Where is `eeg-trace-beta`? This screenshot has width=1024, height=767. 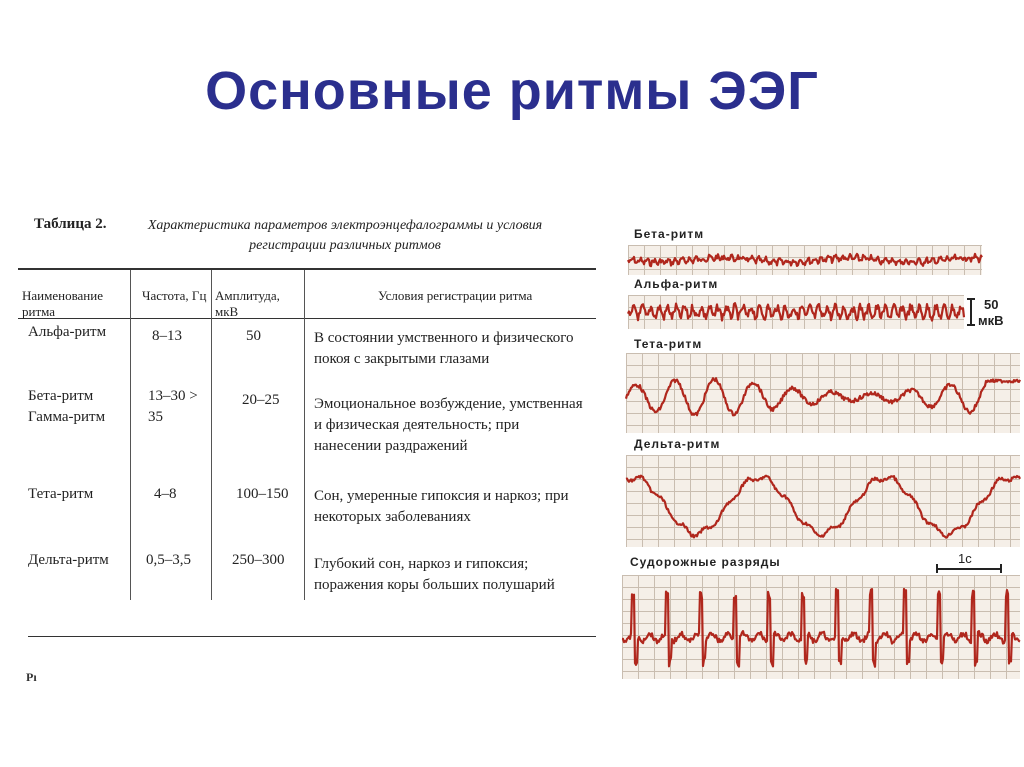
eeg-trace-beta is located at coordinates (805, 260).